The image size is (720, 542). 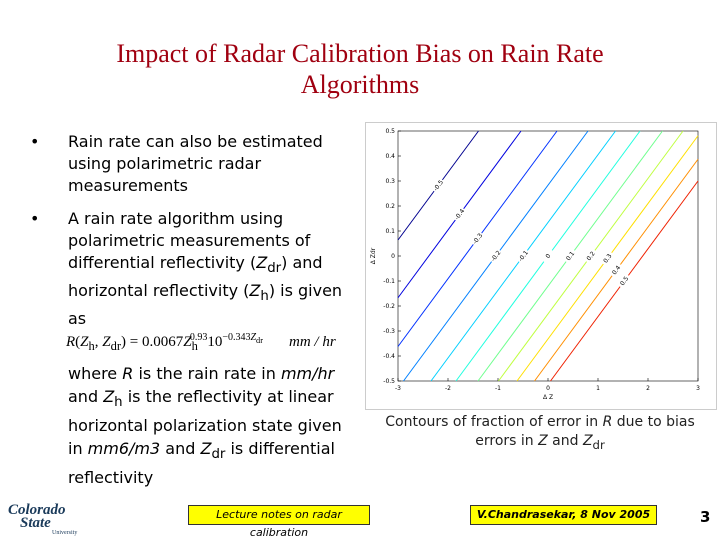 I want to click on eq-part: mm / hr, so click(x=312, y=342).